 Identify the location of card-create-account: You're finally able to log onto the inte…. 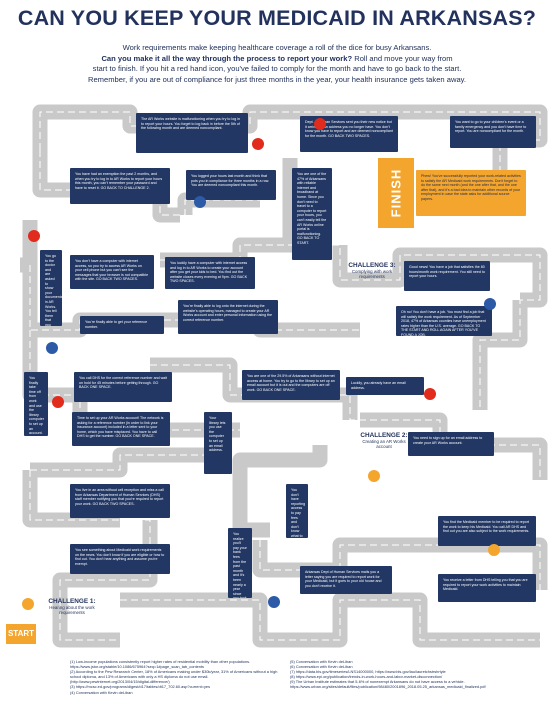
(228, 317).